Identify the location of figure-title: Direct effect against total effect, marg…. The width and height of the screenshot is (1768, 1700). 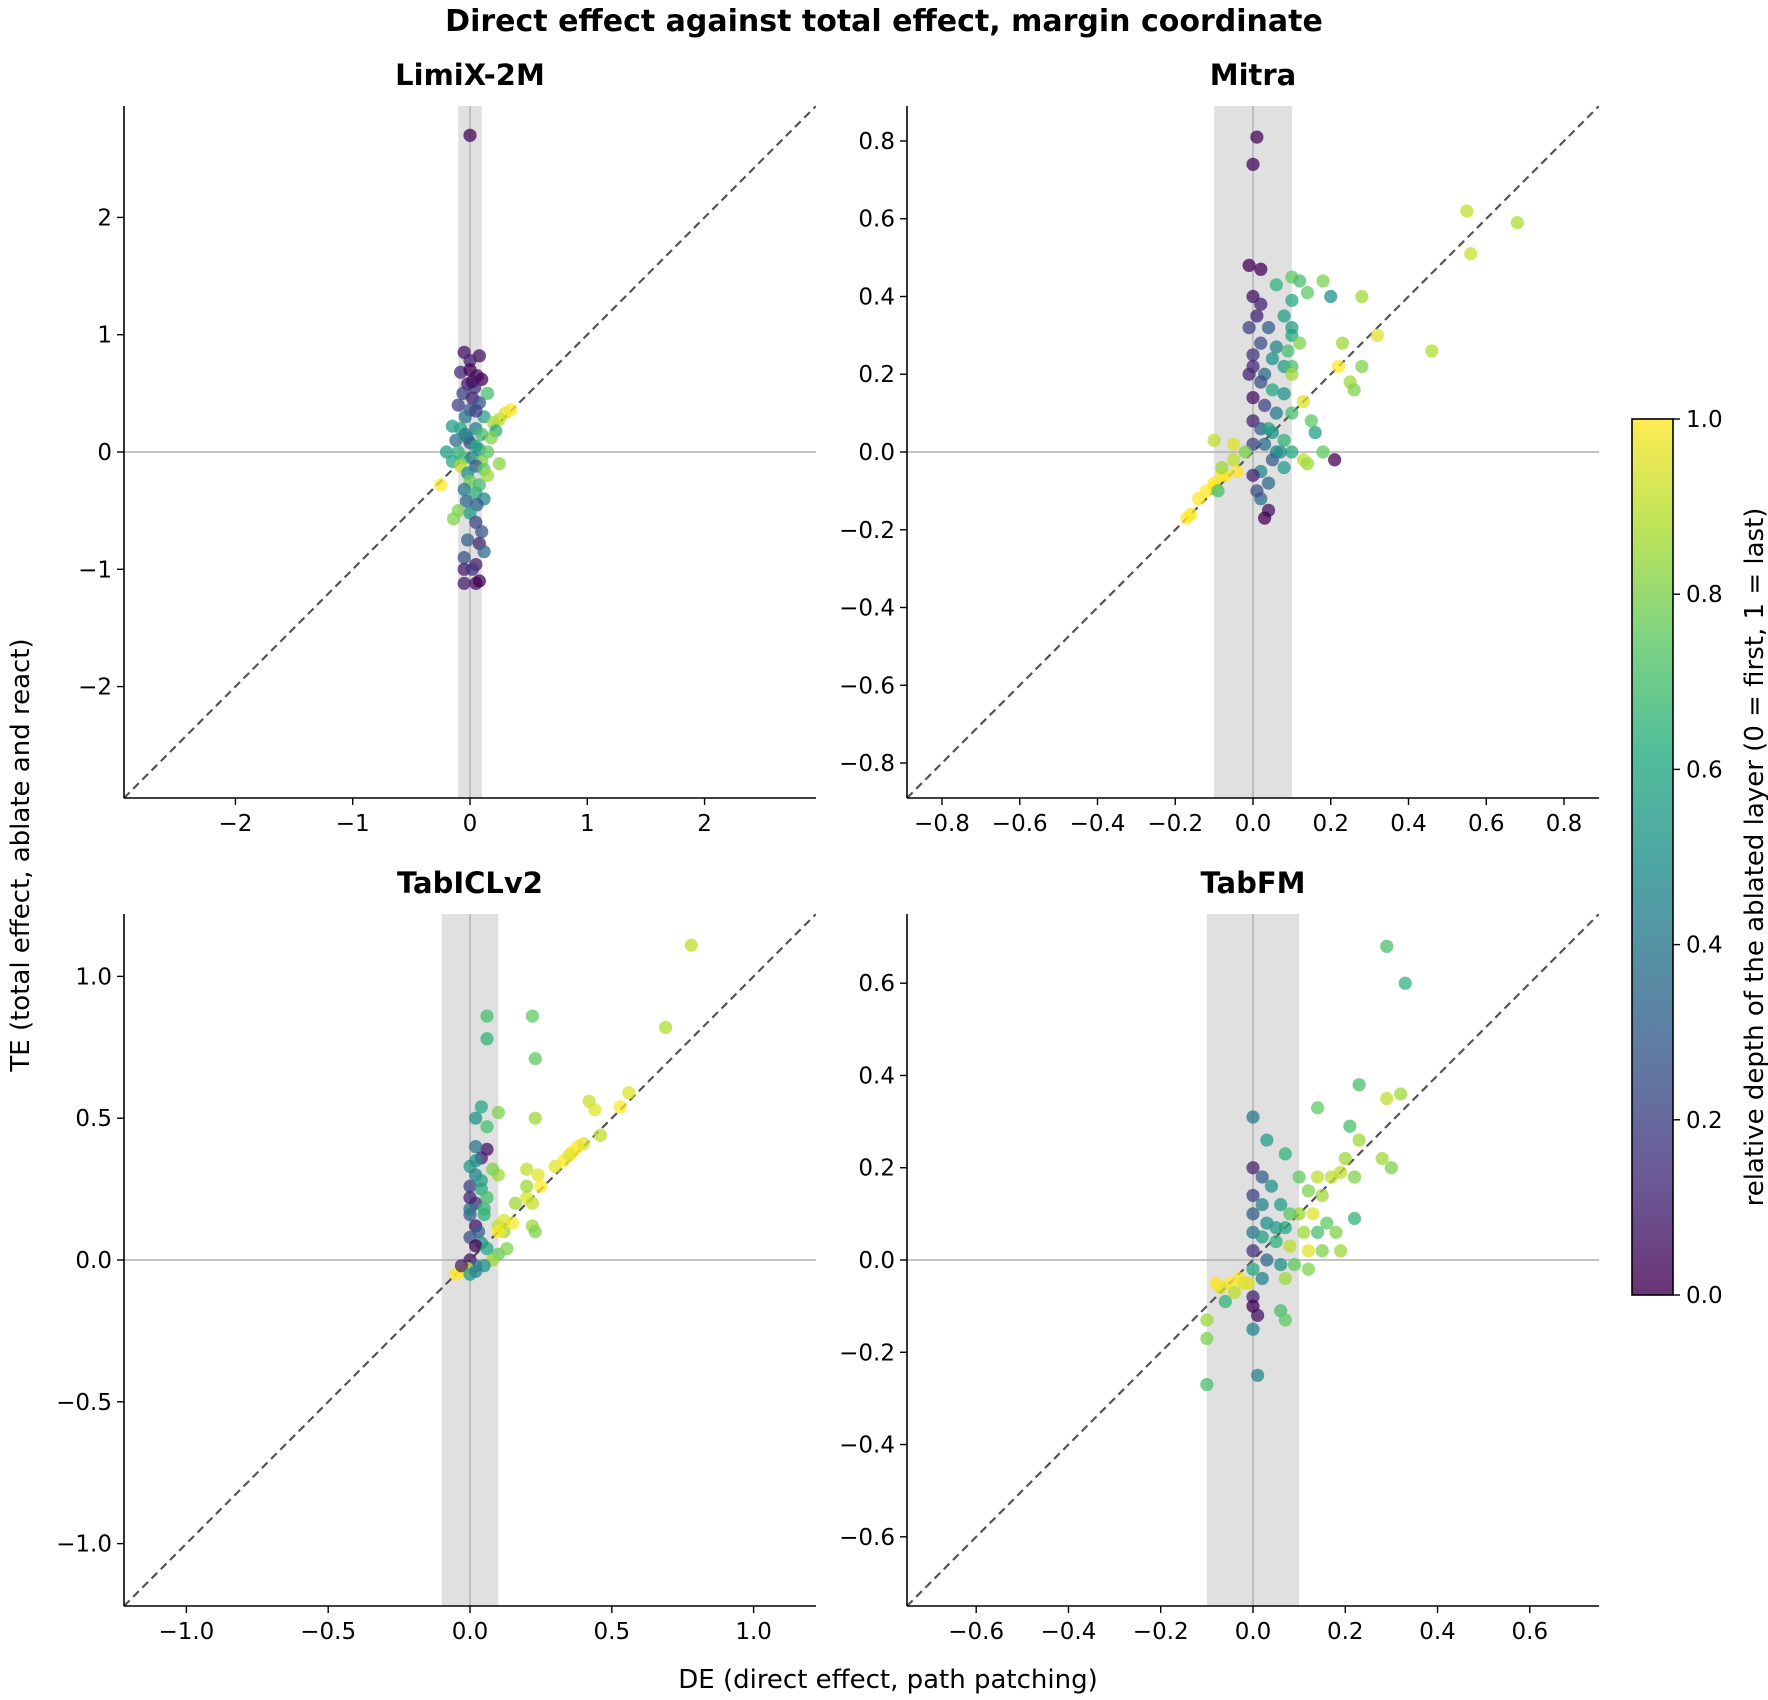
(884, 21).